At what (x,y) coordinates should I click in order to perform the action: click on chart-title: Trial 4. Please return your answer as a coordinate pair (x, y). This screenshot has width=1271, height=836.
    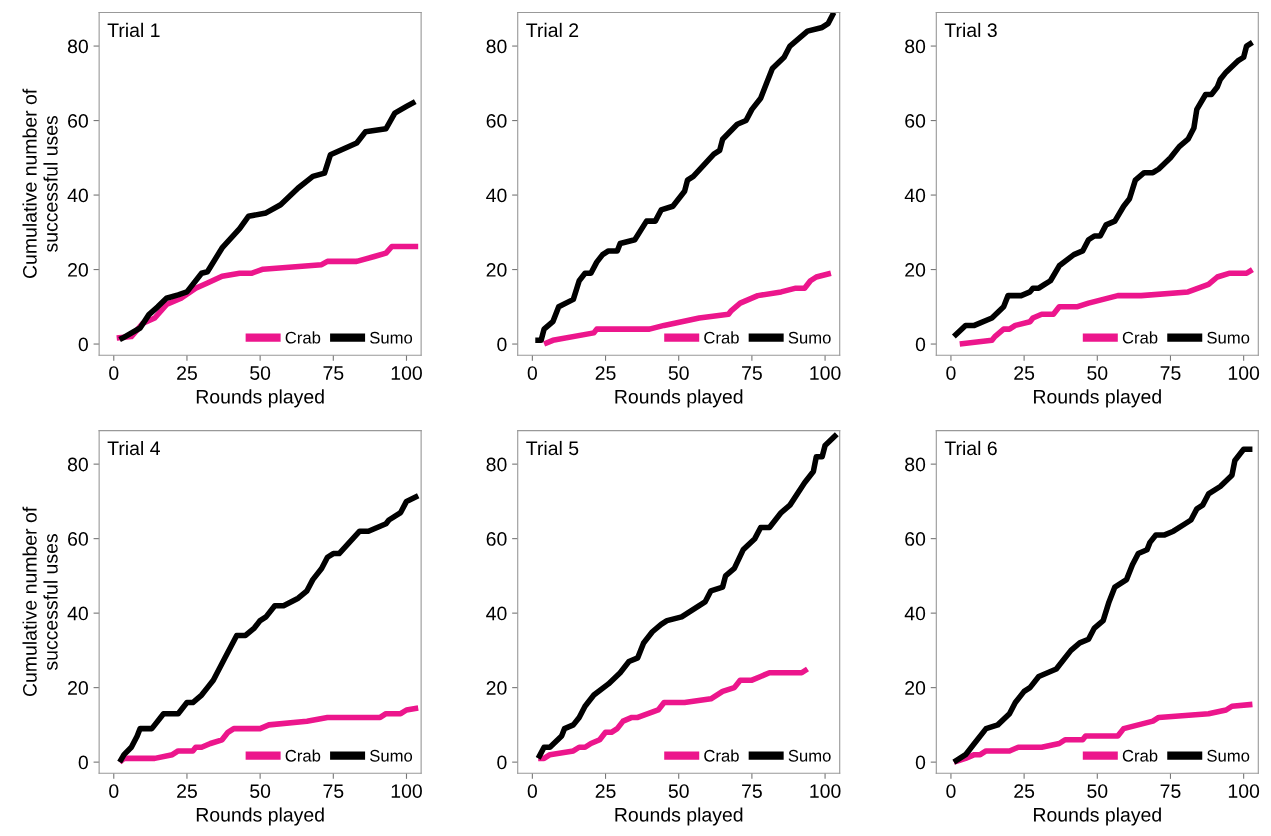
    Looking at the image, I should click on (133, 448).